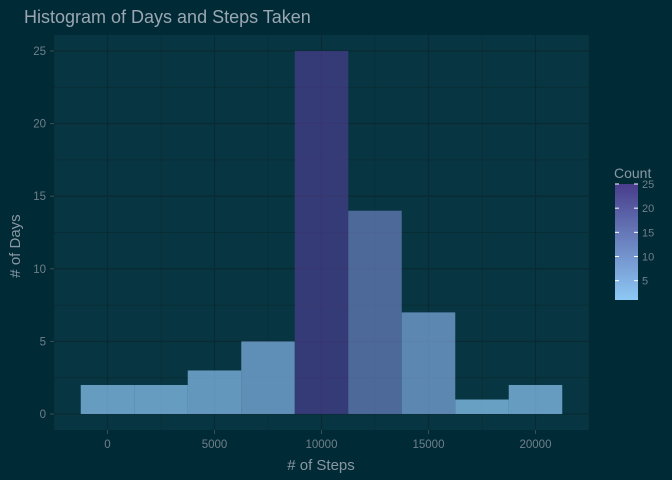  I want to click on count-legend: Count 5 10 15 20 25, so click(634, 232).